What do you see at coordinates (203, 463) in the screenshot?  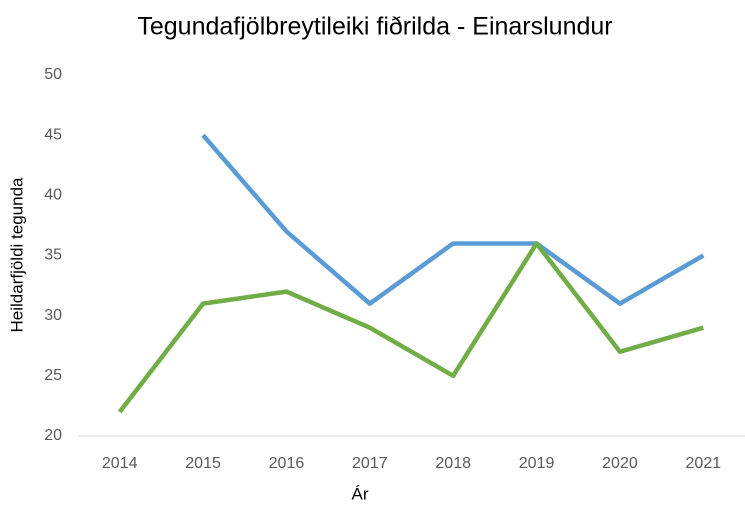 I see `x-tick-label: 2015` at bounding box center [203, 463].